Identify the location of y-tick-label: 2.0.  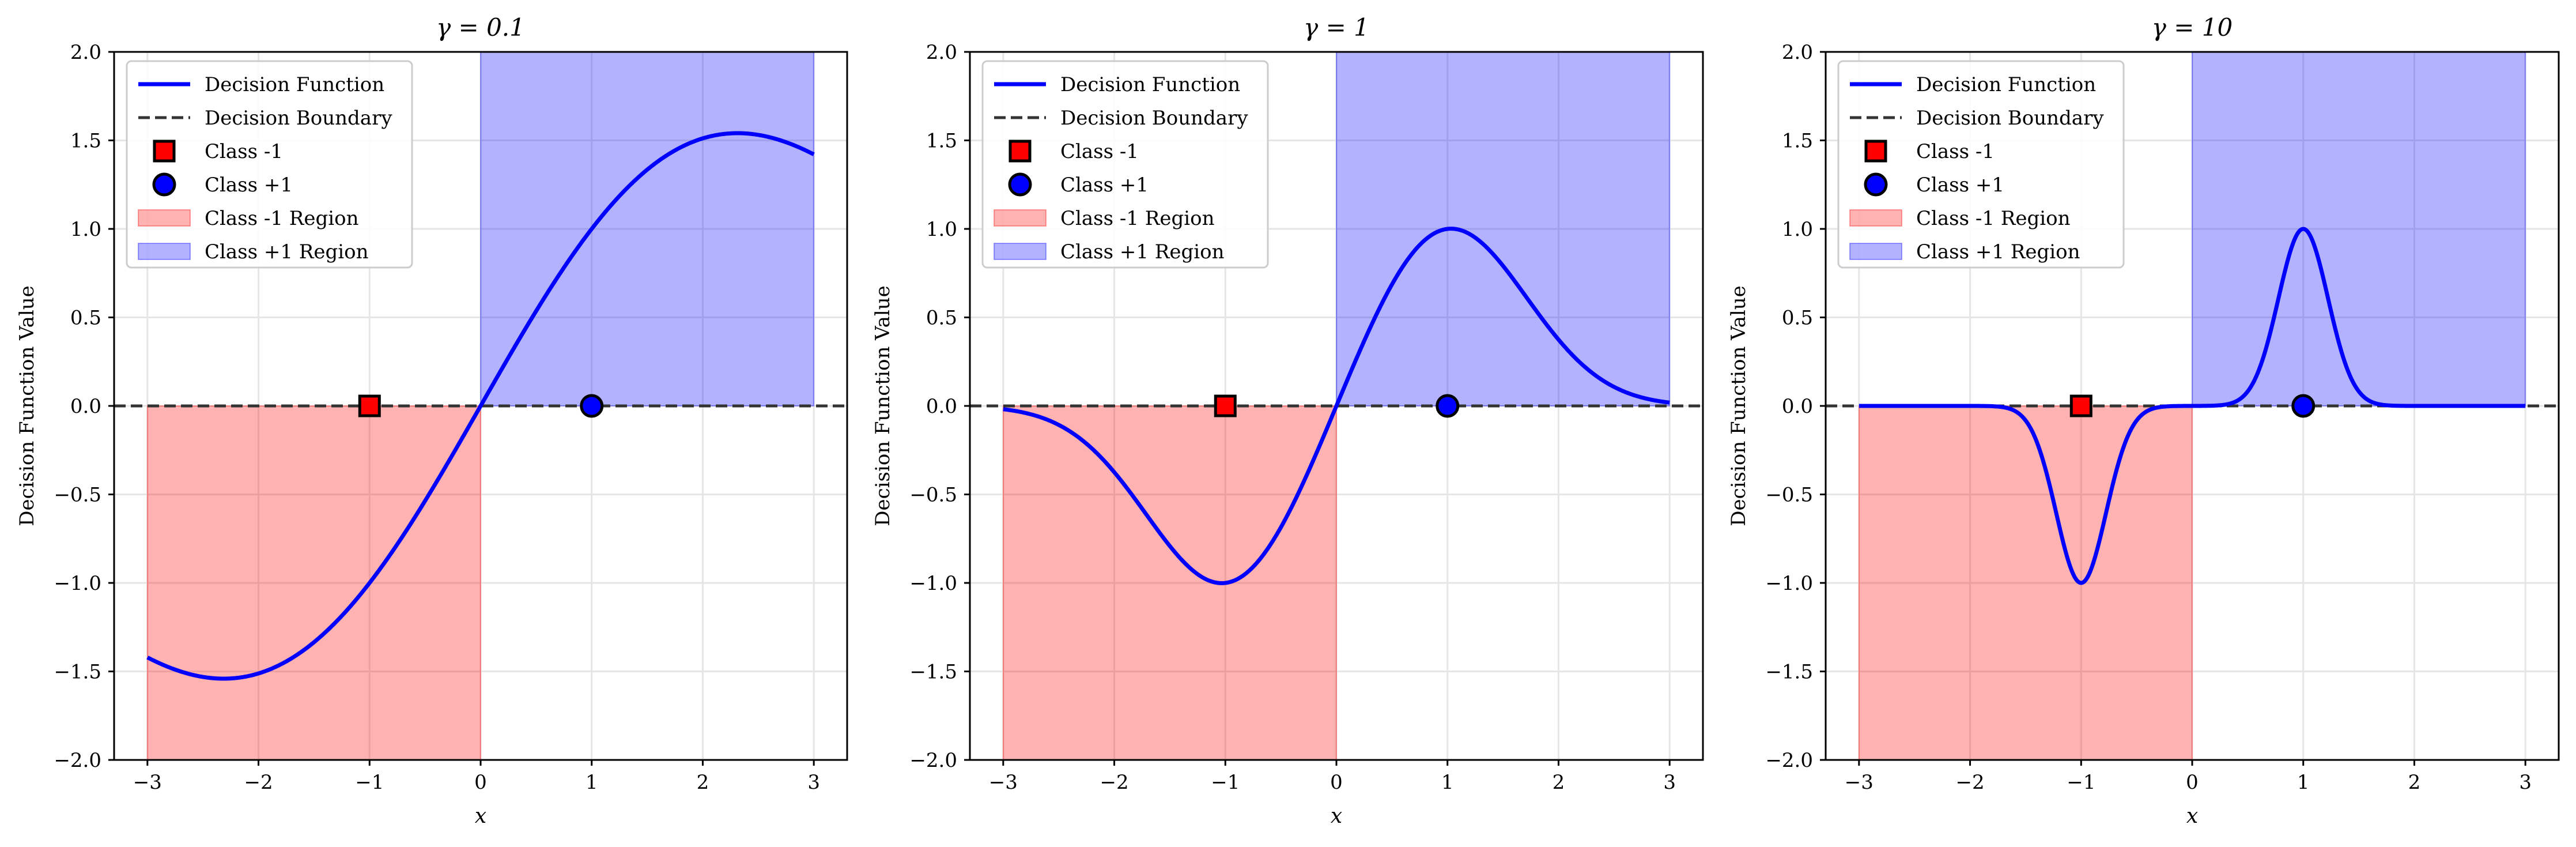
(1797, 52).